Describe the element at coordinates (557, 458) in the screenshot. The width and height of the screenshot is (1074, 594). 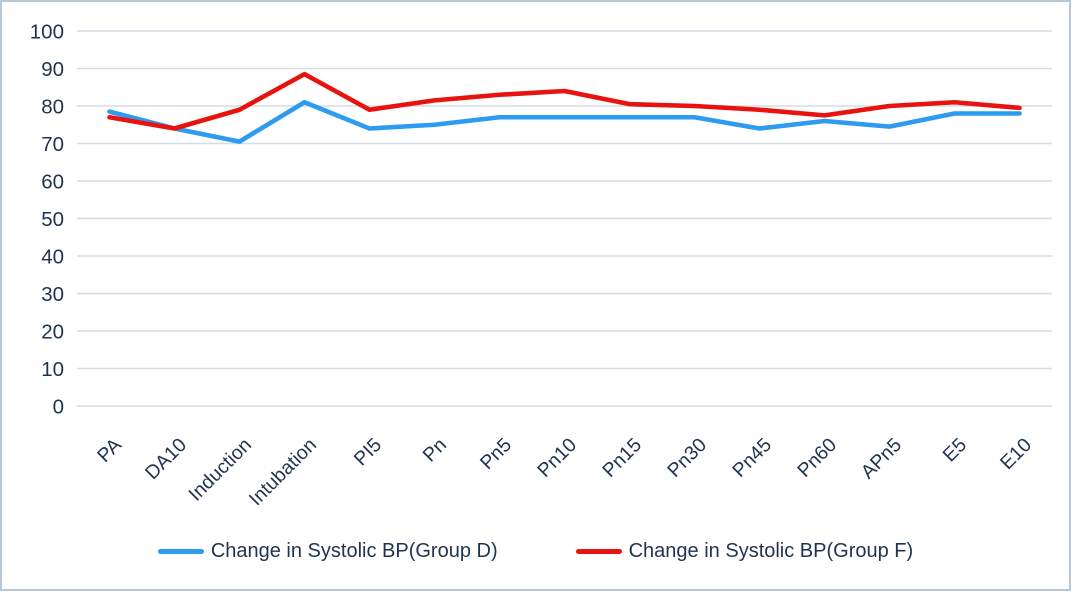
I see `x-tick-label: Pn10` at that location.